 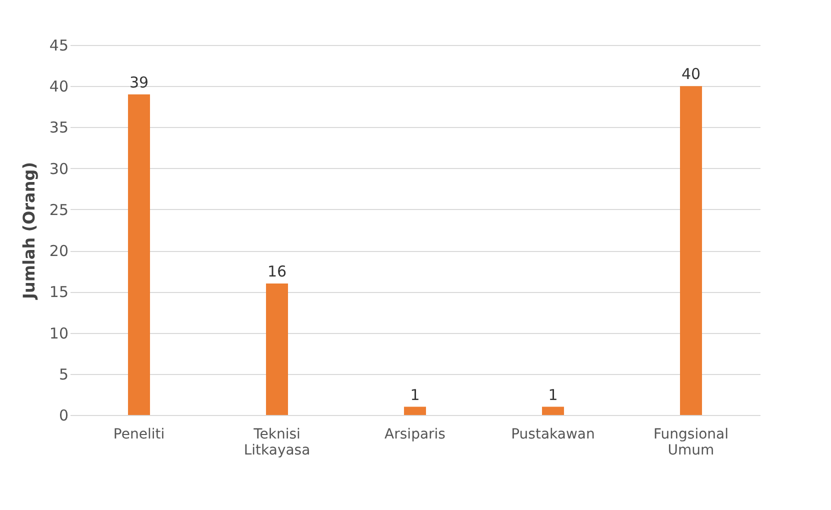 What do you see at coordinates (28, 231) in the screenshot?
I see `y-axis-title: Jumlah (Orang)` at bounding box center [28, 231].